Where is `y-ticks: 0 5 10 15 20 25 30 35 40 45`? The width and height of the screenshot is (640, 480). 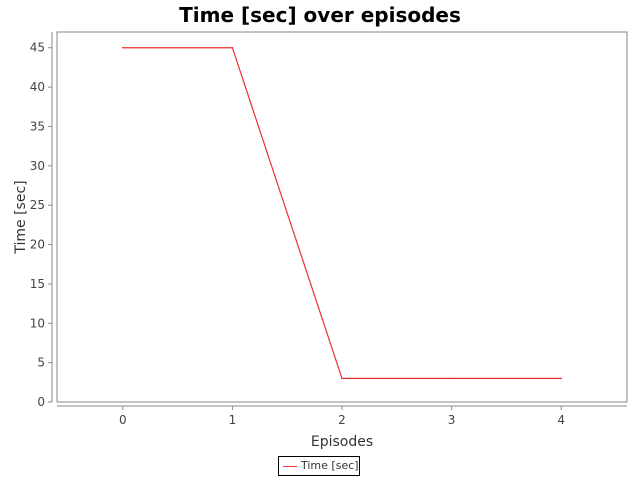
y-ticks: 0 5 10 15 20 25 30 35 40 45 is located at coordinates (41, 225).